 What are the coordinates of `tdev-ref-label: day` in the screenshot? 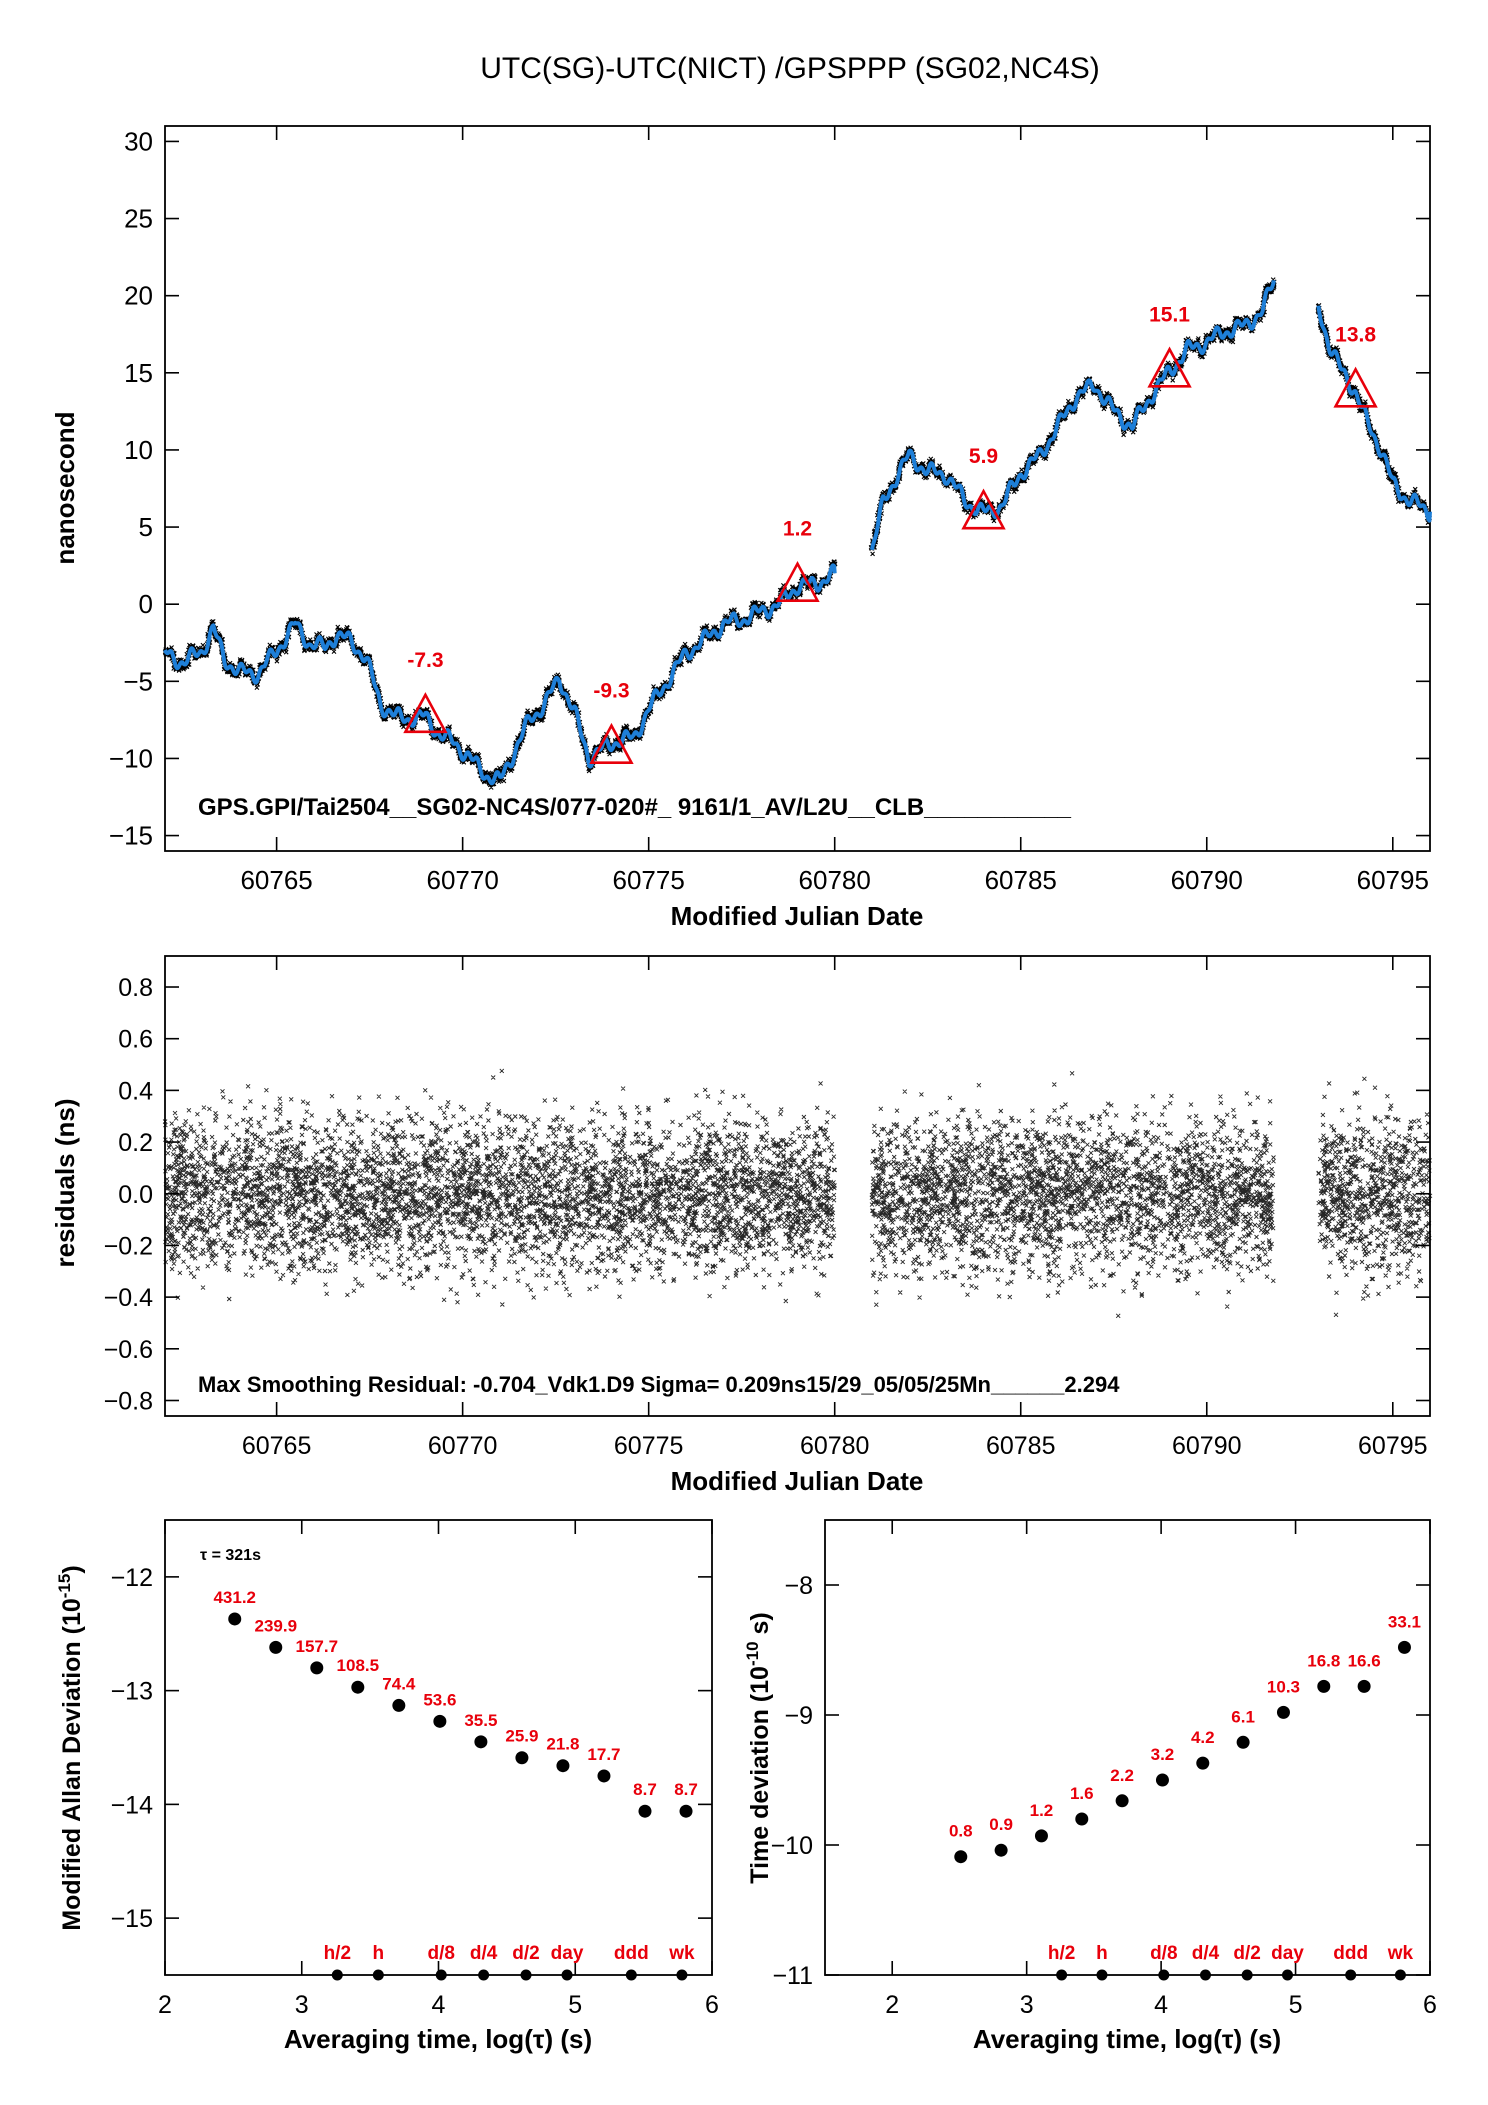 It's located at (1287, 1953).